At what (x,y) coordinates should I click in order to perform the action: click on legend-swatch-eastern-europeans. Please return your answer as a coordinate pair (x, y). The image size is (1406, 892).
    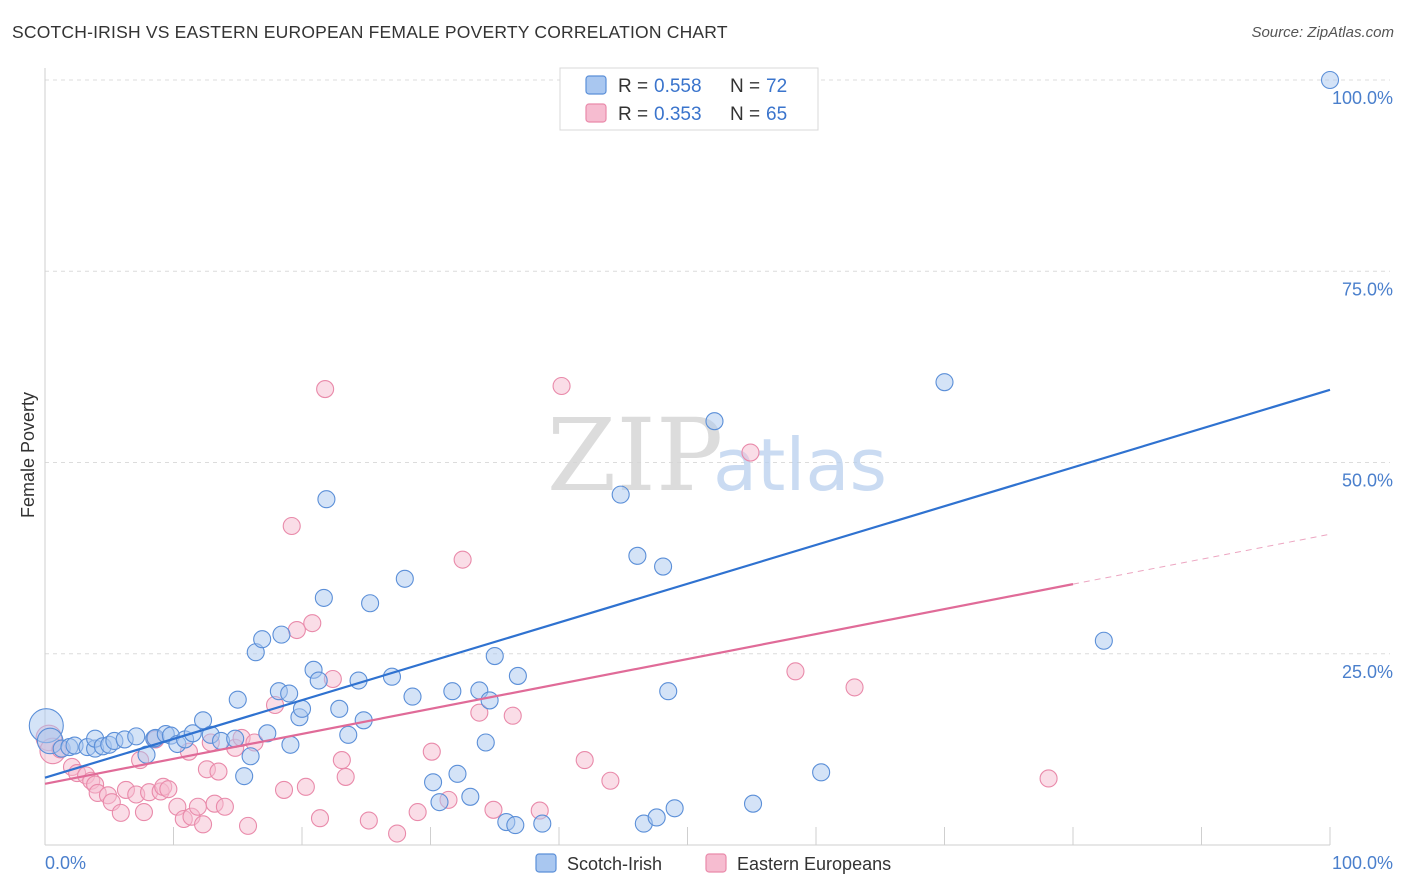
    Looking at the image, I should click on (596, 113).